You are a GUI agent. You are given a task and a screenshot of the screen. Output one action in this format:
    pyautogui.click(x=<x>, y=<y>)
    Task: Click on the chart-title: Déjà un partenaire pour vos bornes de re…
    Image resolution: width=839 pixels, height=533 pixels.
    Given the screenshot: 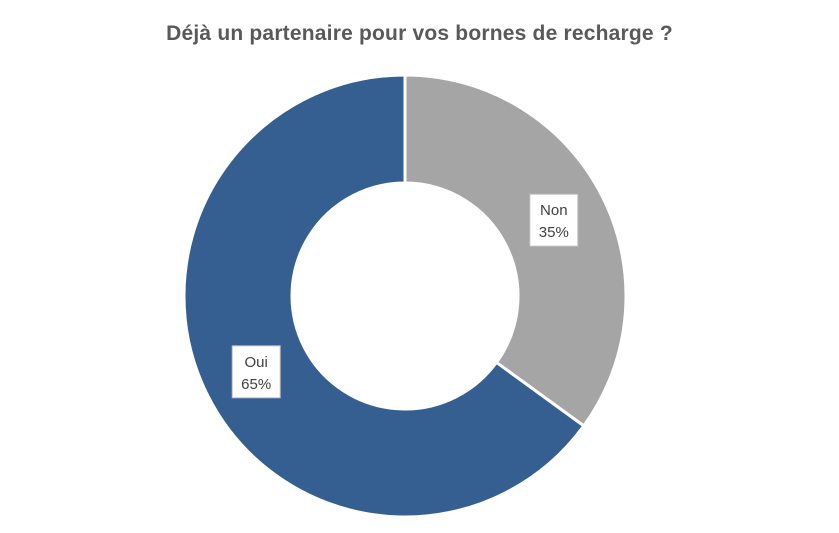 What is the action you would take?
    pyautogui.click(x=419, y=33)
    